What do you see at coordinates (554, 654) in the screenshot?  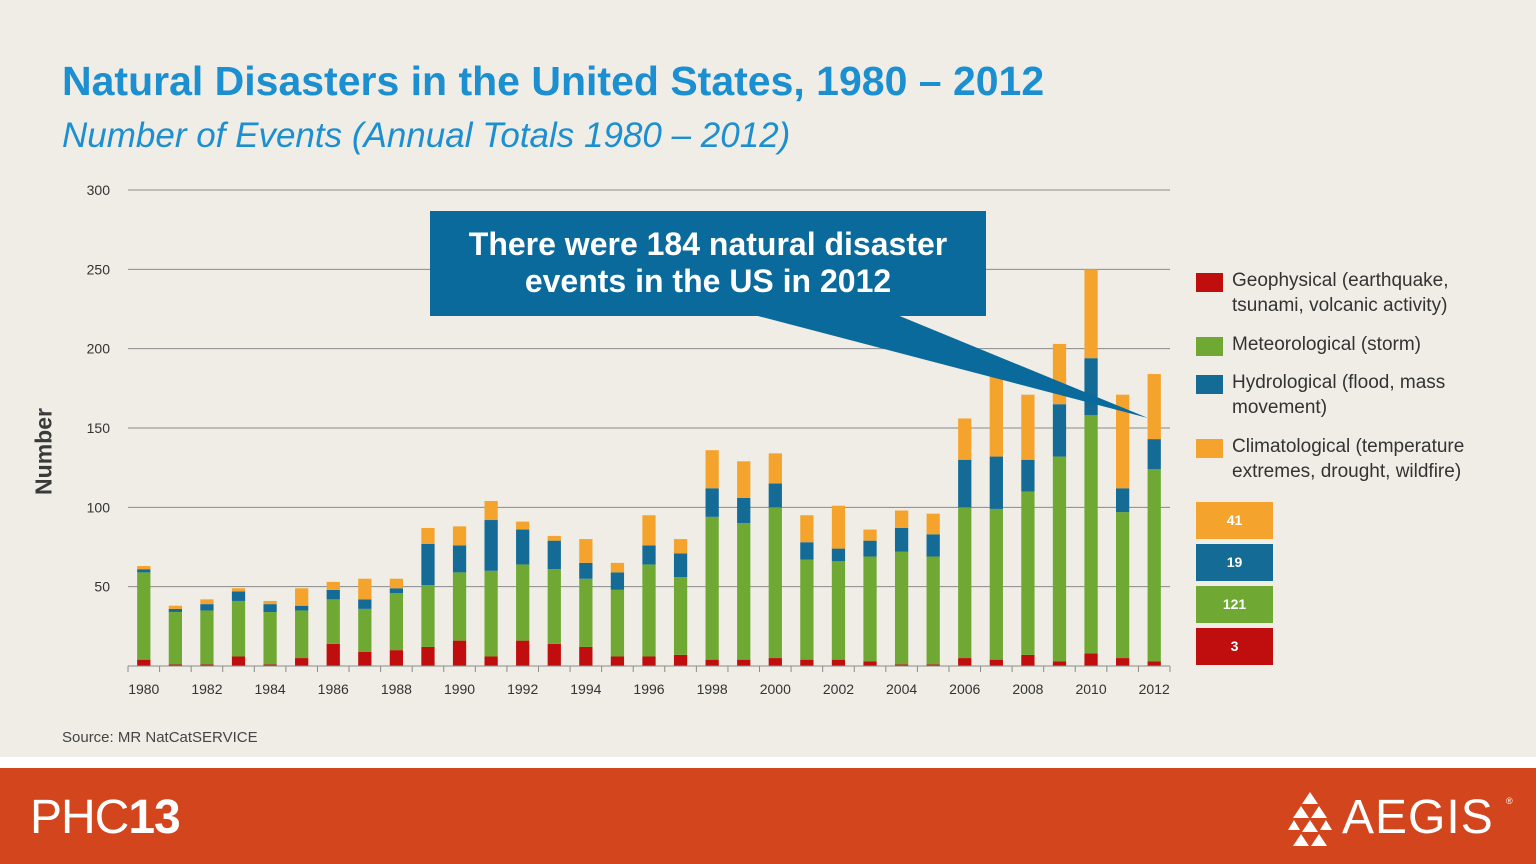 I see `bar-segment-geophysical-1993` at bounding box center [554, 654].